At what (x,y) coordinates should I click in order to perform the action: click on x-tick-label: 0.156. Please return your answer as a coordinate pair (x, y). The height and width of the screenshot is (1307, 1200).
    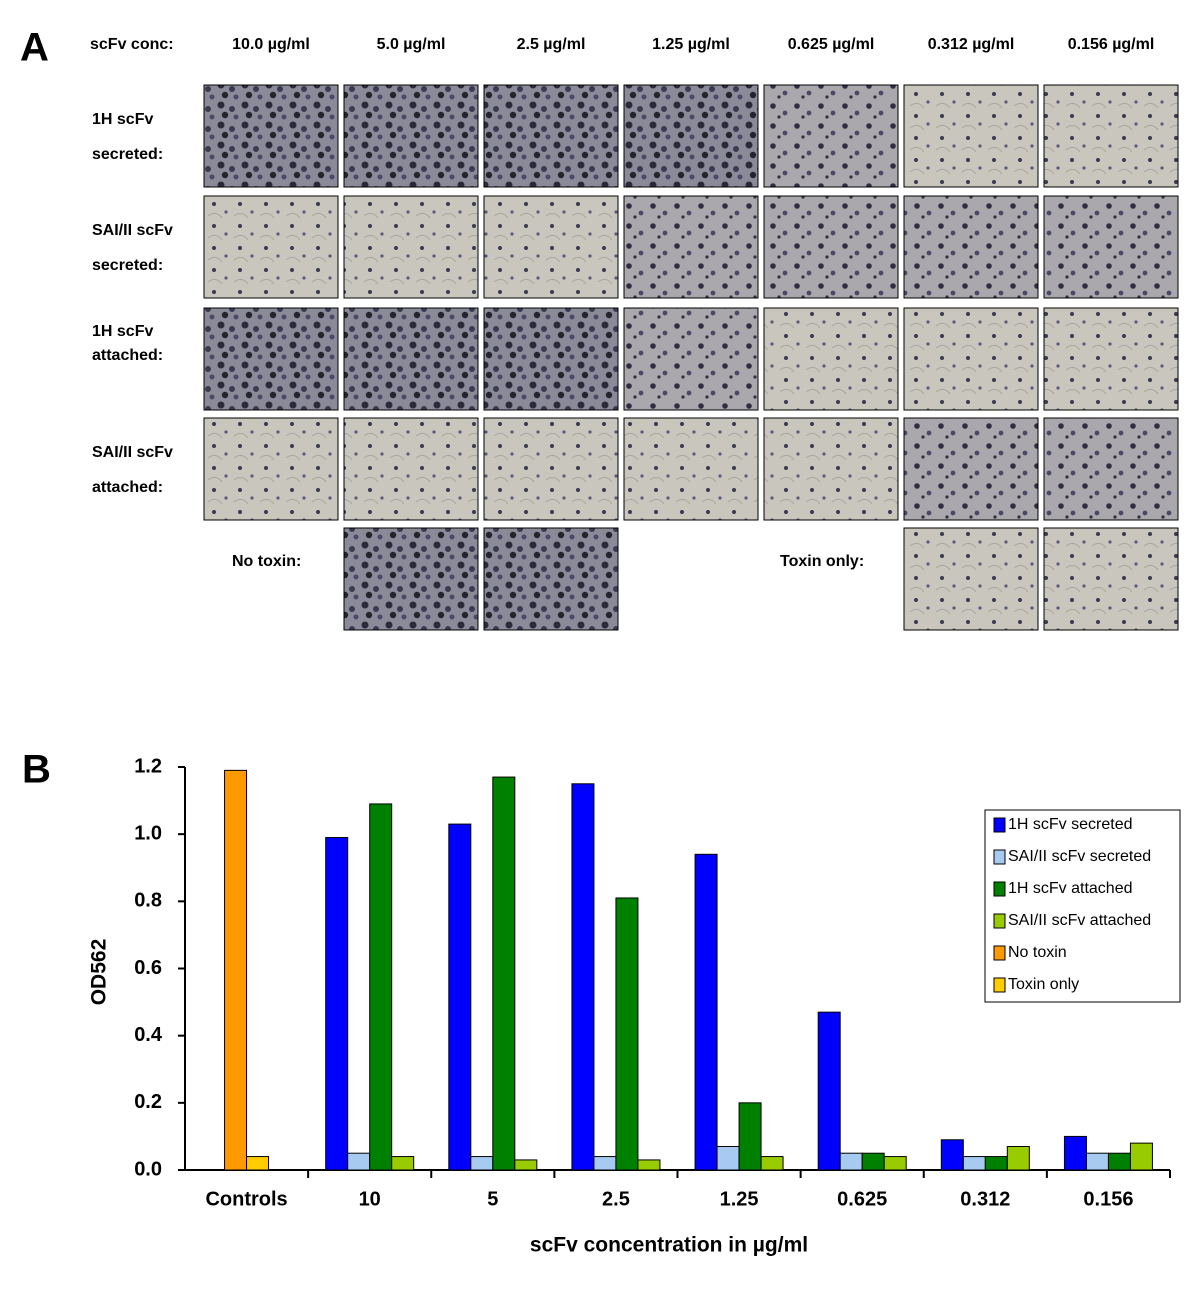
    Looking at the image, I should click on (1108, 1199).